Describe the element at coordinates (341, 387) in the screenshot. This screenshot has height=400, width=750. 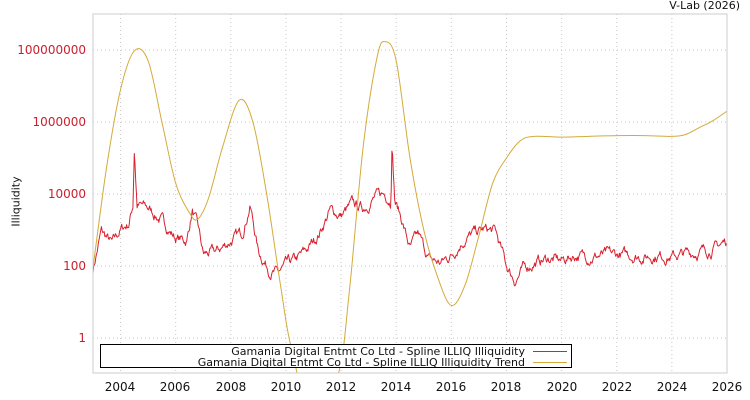
I see `x-tick-label: 2012` at that location.